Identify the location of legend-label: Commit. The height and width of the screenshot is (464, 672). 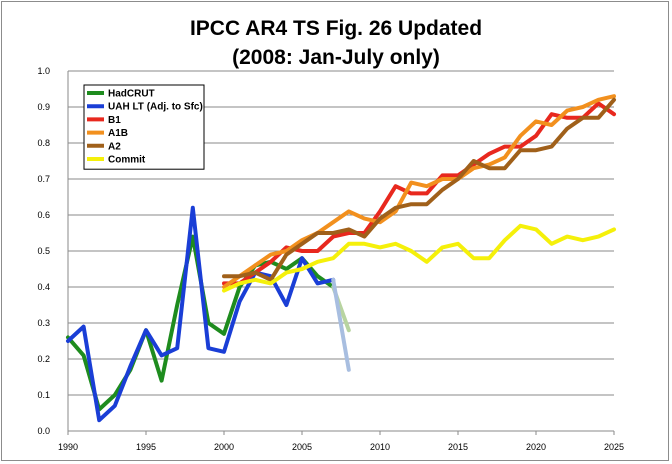
(127, 160).